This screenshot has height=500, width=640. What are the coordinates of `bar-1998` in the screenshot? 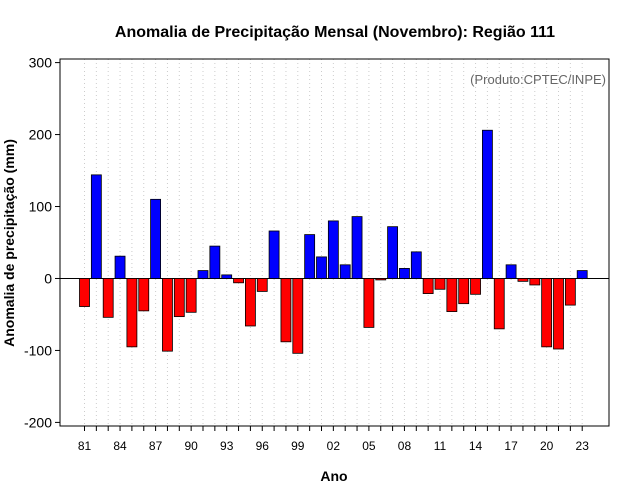 It's located at (286, 310).